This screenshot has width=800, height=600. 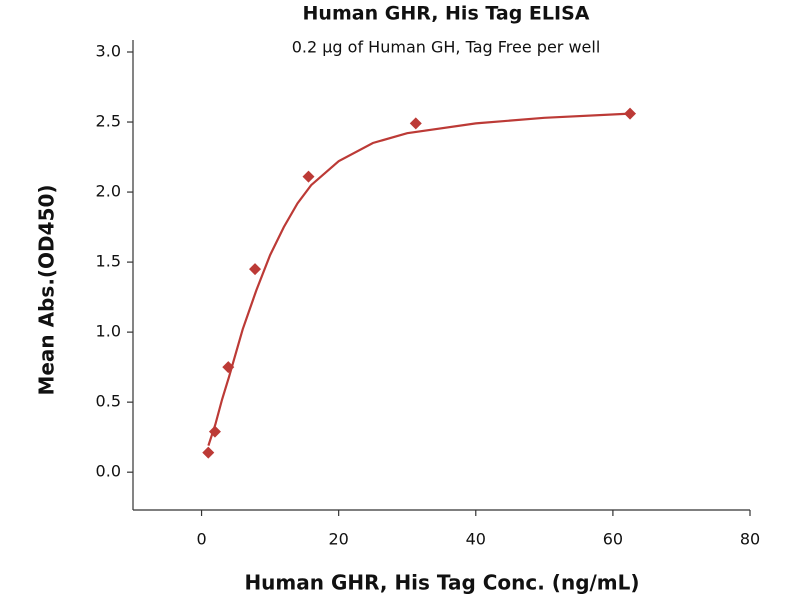 I want to click on y-tick-label: 2.5, so click(x=108, y=121).